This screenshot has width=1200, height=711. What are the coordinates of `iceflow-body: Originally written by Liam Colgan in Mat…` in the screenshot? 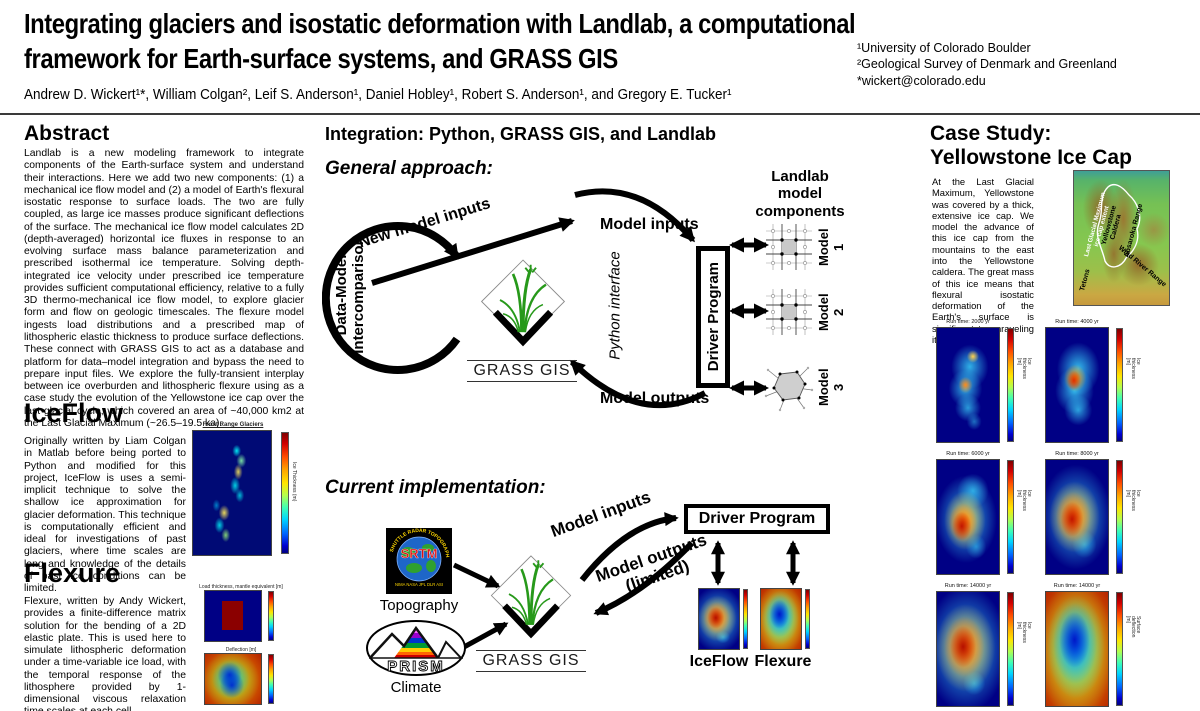 It's located at (105, 515).